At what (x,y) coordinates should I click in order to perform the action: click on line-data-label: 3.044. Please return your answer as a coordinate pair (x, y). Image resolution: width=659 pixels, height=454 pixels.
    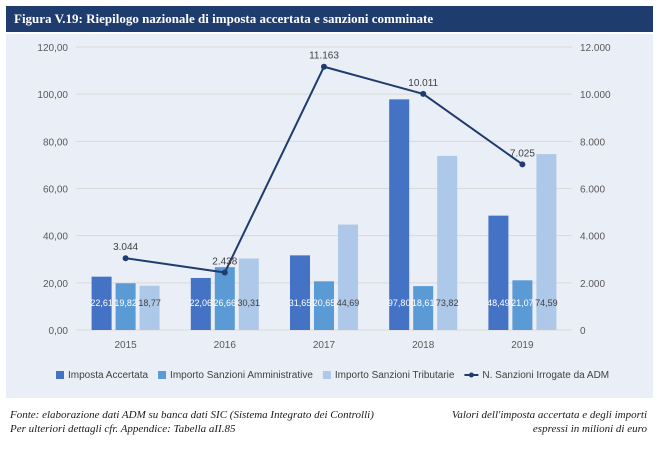
    Looking at the image, I should click on (125, 247).